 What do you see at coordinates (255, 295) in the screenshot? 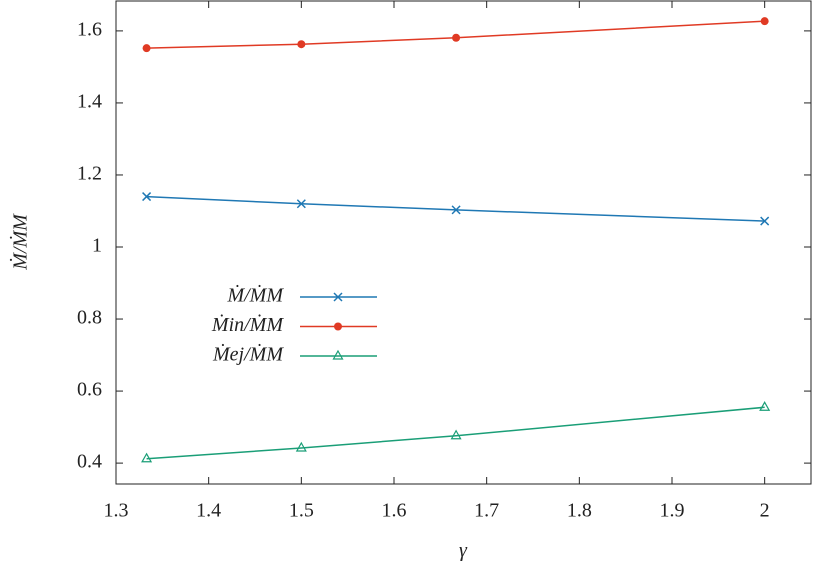
I see `legend-label: Ṁ/ṀM` at bounding box center [255, 295].